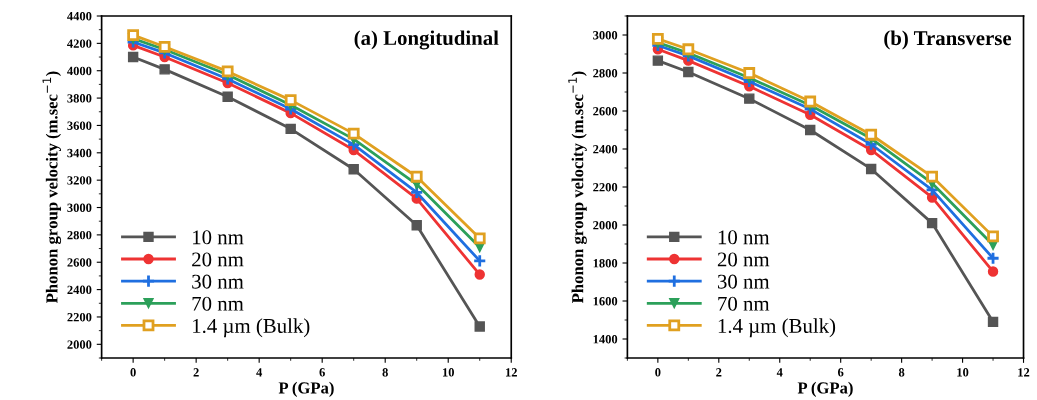  Describe the element at coordinates (79, 71) in the screenshot. I see `y-tick-label: 4000` at that location.